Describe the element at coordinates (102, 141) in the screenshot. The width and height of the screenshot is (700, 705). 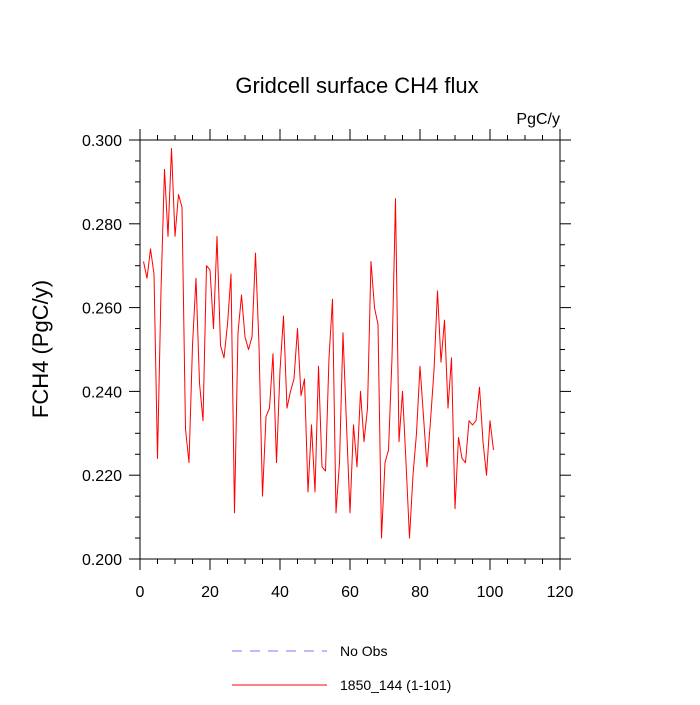
I see `y-tick-label: 0.300` at that location.